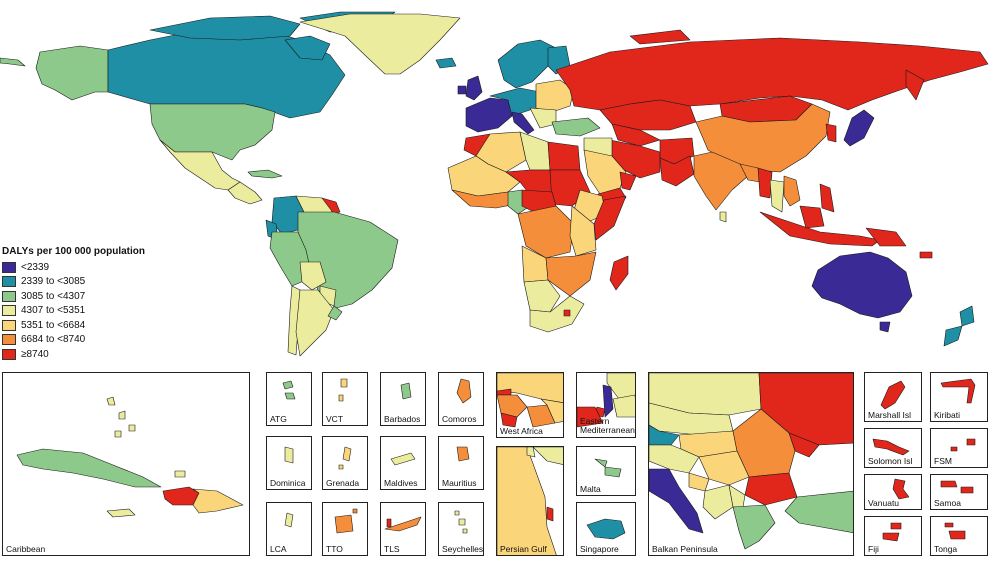  Describe the element at coordinates (957, 487) in the screenshot. I see `region-samoa` at that location.